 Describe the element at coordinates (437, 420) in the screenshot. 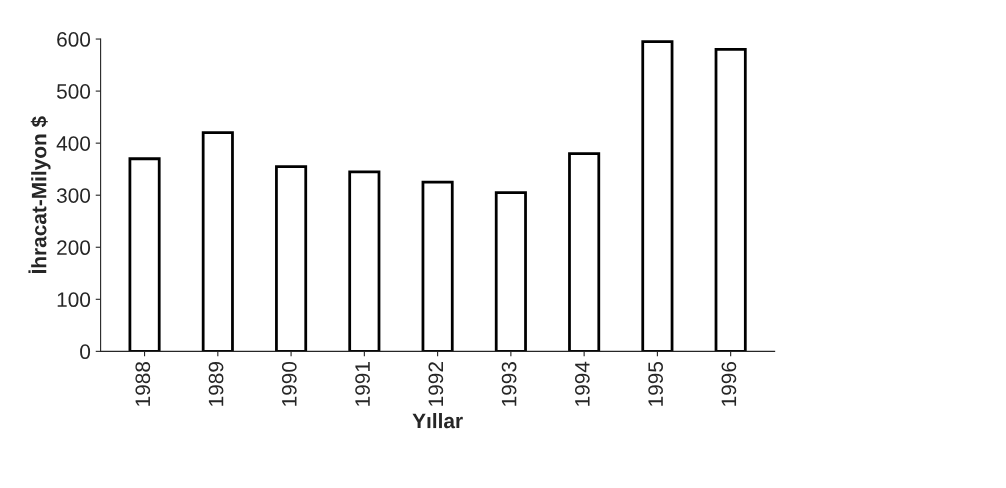

I see `x-axis-title: Yıllar` at that location.